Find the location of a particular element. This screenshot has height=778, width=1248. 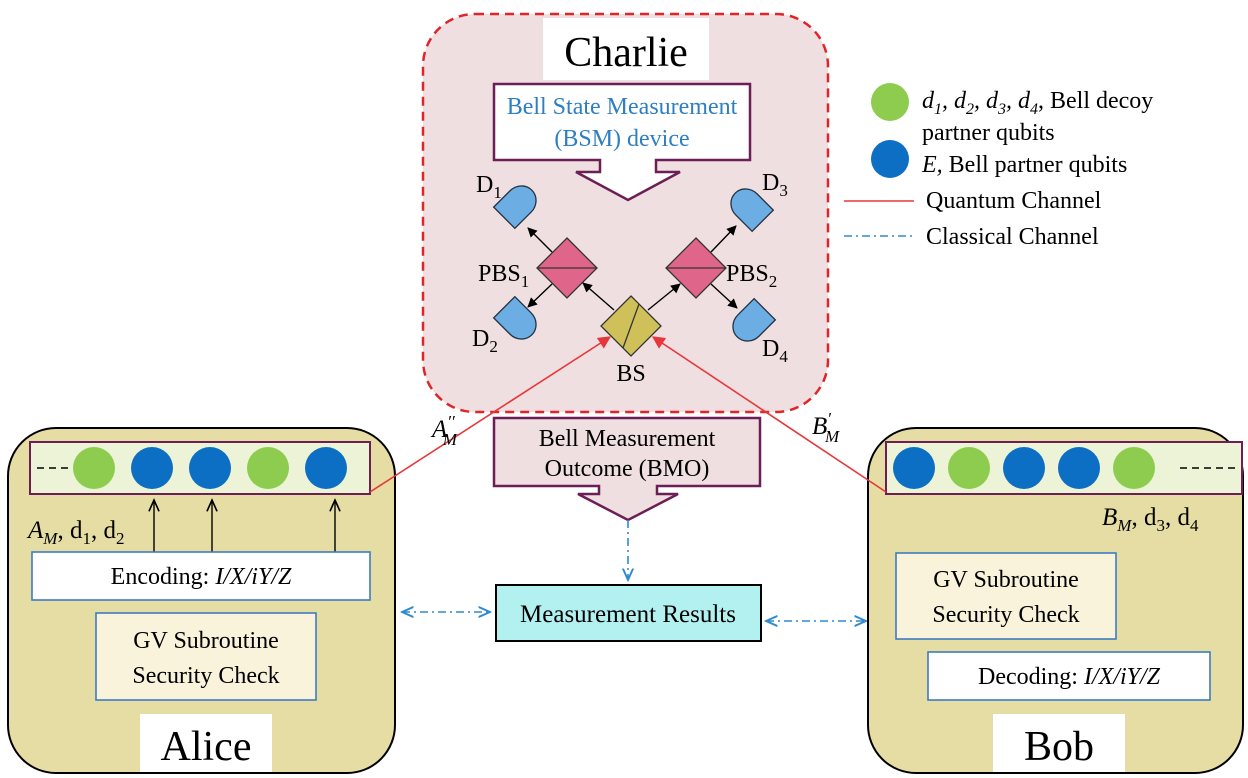

legend-blue-line: E, Bell partner qubits is located at coordinates (1024, 165).